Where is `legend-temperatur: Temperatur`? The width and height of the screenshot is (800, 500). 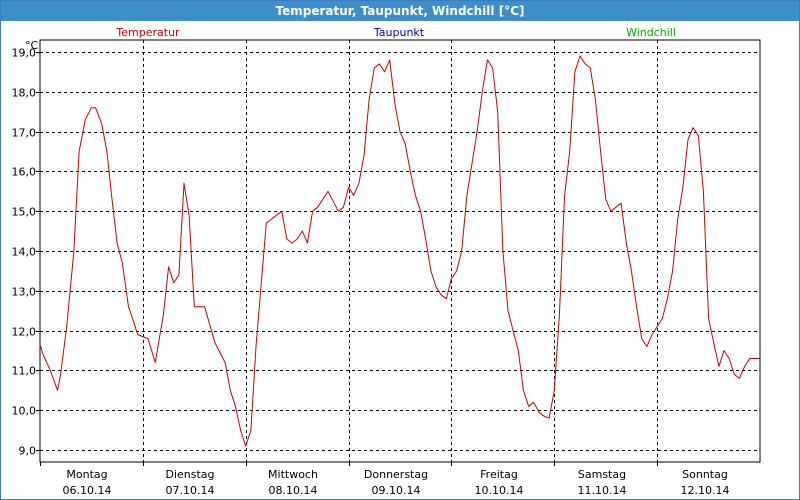
legend-temperatur: Temperatur is located at coordinates (147, 32).